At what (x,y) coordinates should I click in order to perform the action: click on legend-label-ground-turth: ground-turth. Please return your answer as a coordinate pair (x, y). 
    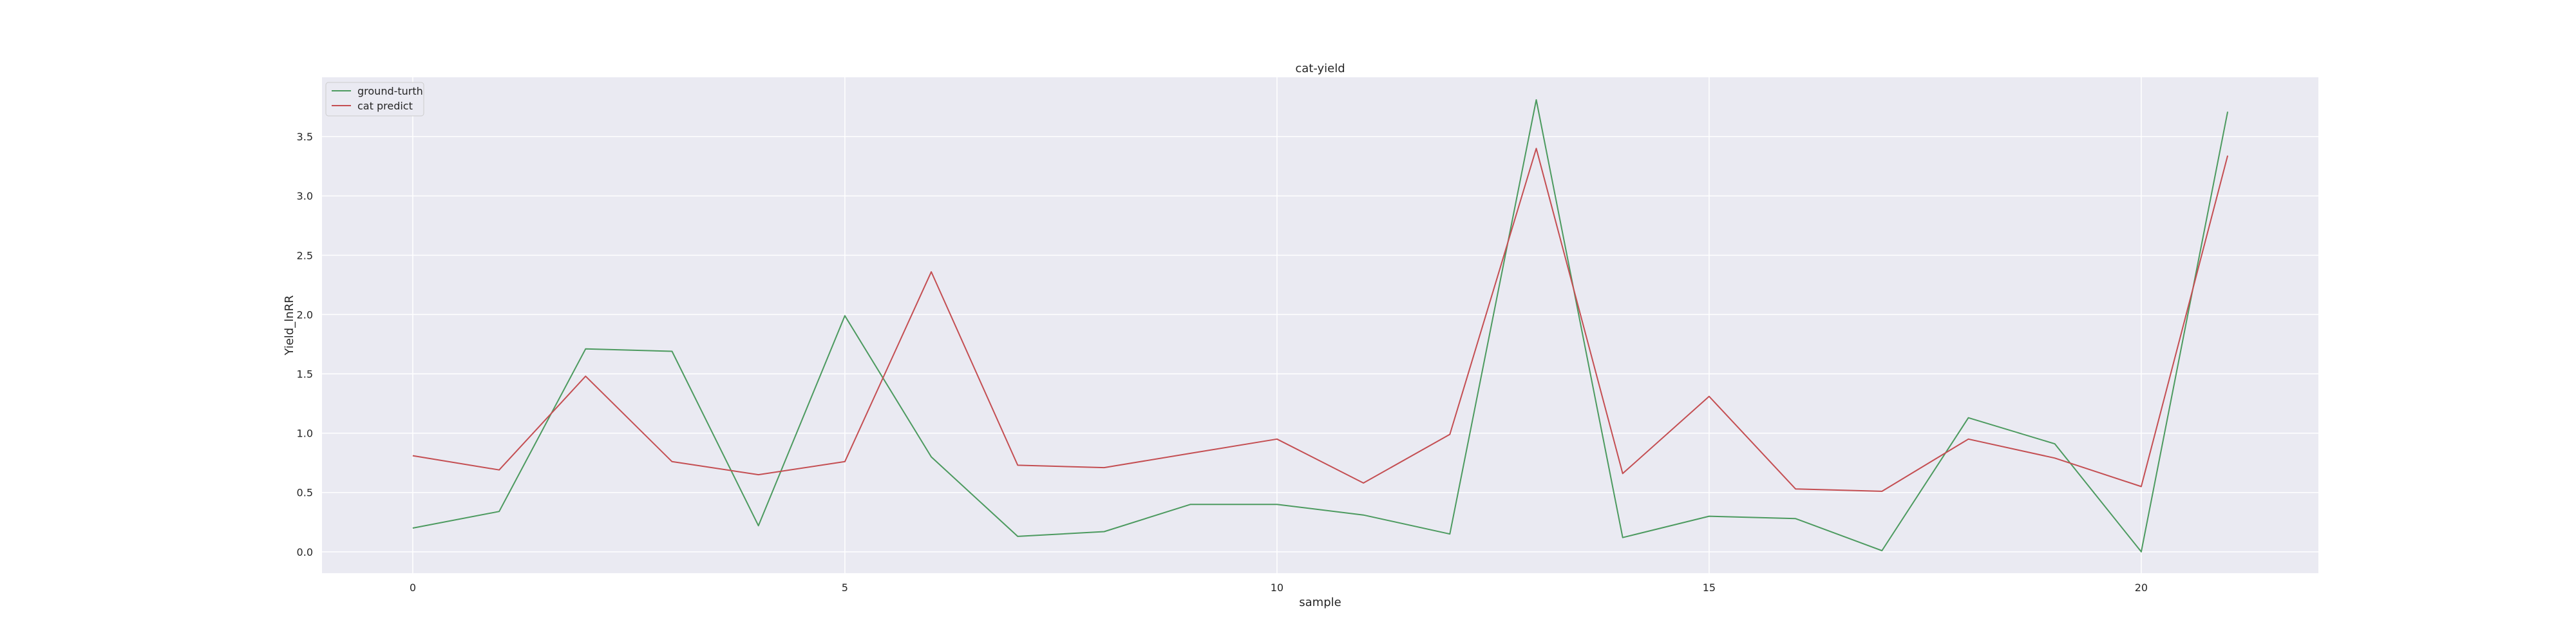
    Looking at the image, I should click on (390, 91).